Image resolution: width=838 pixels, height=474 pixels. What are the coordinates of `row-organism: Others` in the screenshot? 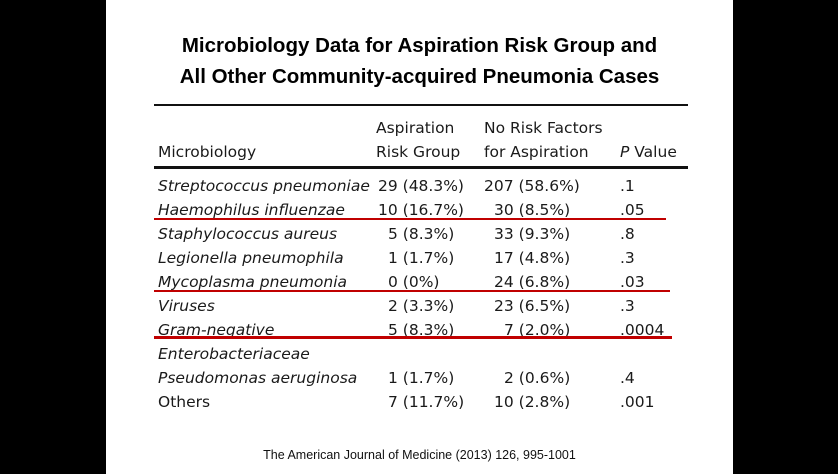 It's located at (184, 402).